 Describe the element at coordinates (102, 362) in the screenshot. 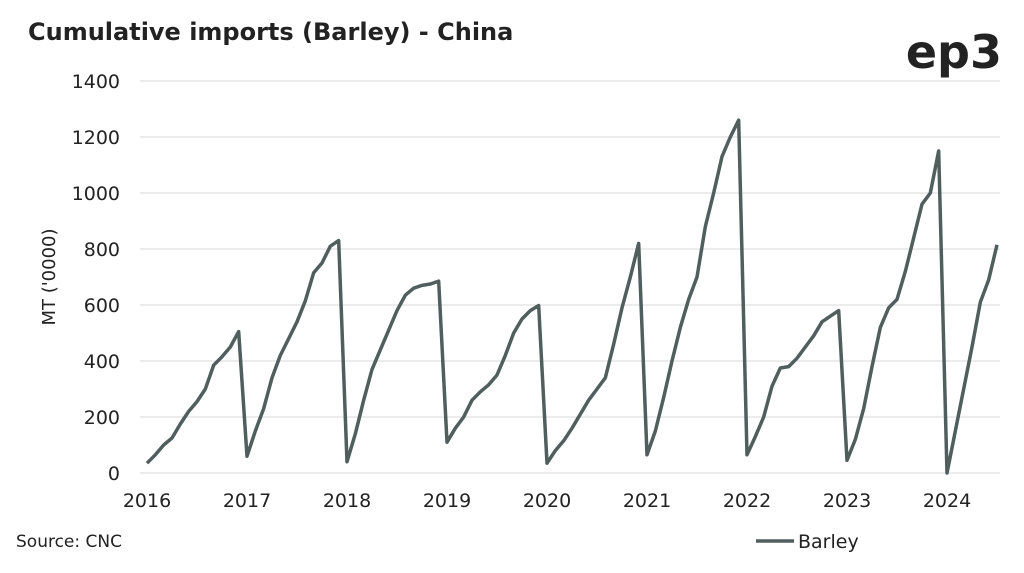

I see `y-tick-label: 400` at that location.